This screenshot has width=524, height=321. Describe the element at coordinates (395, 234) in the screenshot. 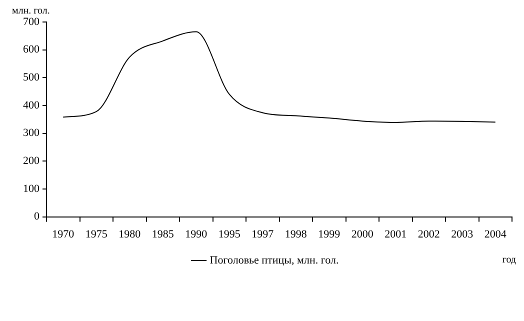

I see `x-tick-label: 2001` at that location.